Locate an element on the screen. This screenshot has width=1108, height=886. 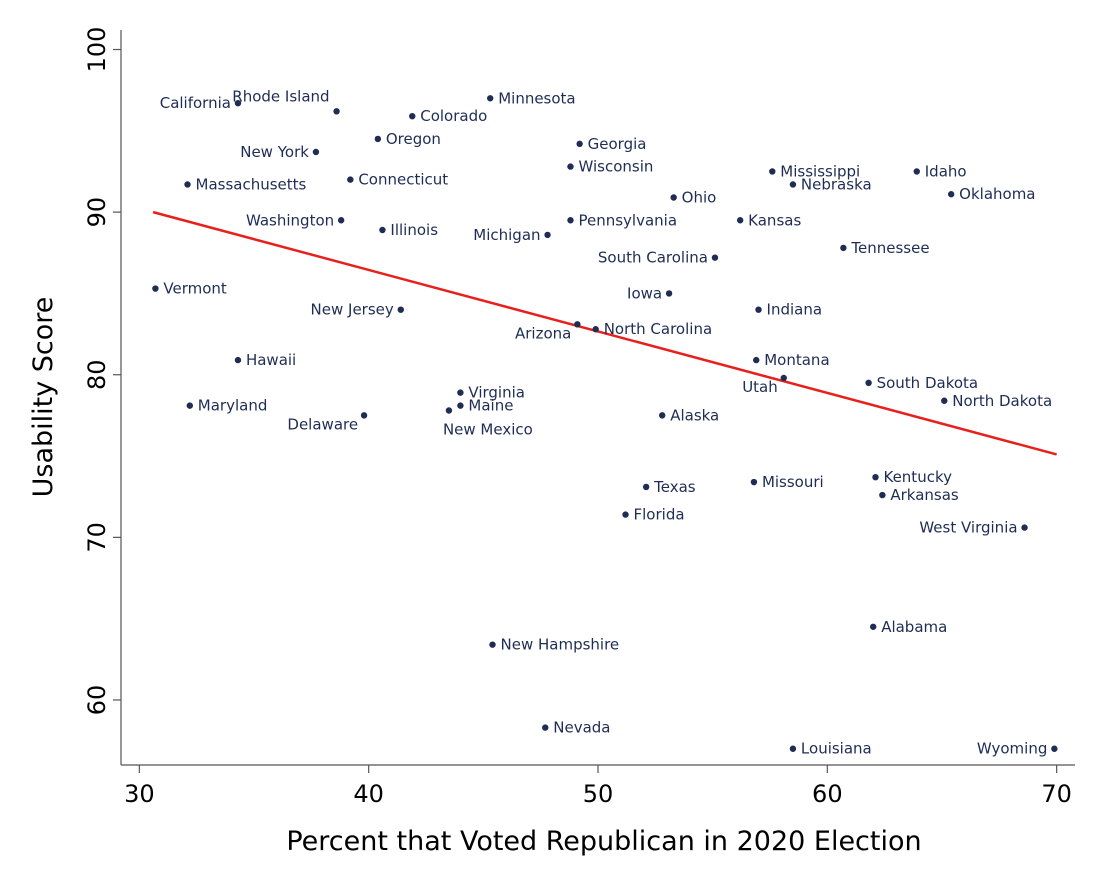
point-label: West Virginia is located at coordinates (968, 528).